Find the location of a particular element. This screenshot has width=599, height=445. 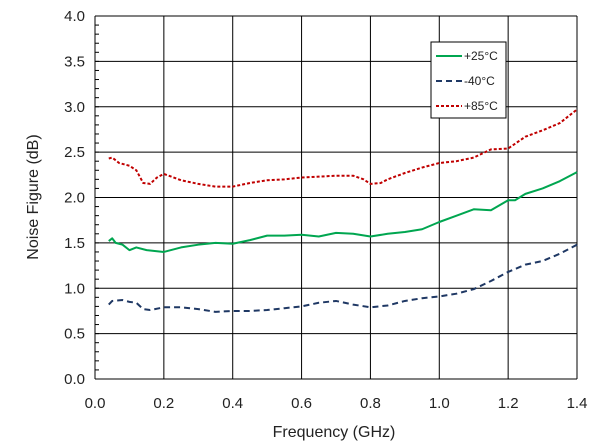

x-tick-label: 0.0 is located at coordinates (95, 403).